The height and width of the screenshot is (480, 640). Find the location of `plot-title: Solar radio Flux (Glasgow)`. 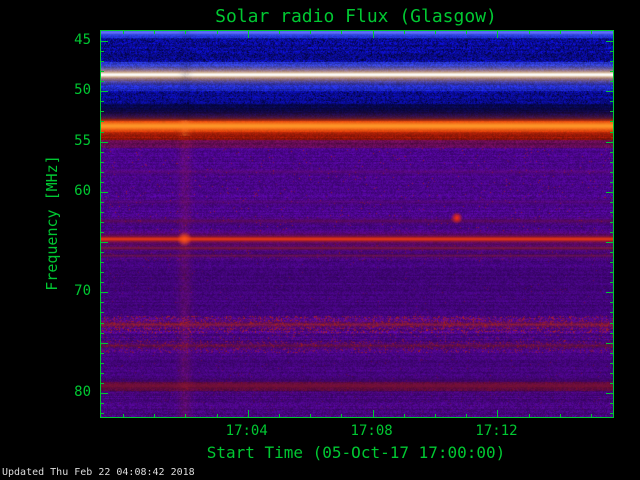

plot-title: Solar radio Flux (Glasgow) is located at coordinates (356, 16).